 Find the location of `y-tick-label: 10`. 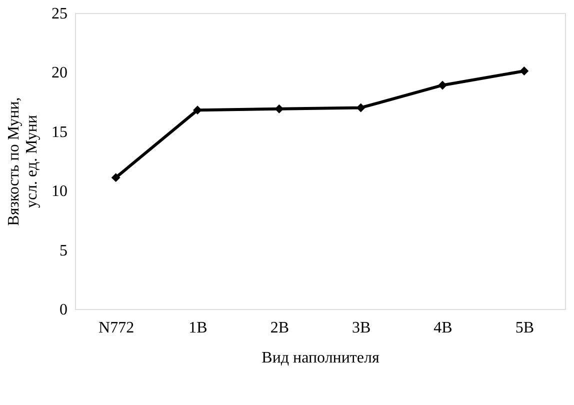

y-tick-label: 10 is located at coordinates (60, 191).